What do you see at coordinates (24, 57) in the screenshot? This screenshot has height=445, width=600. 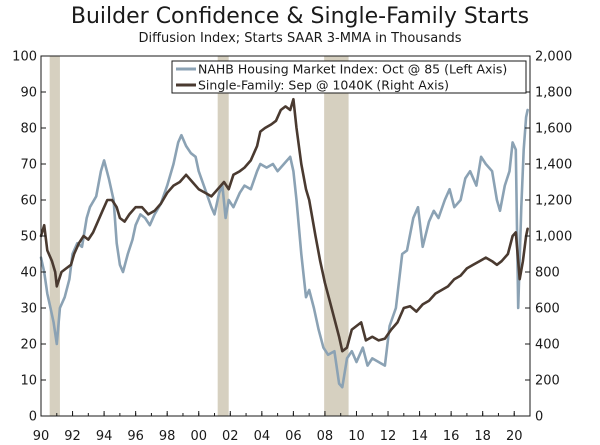 I see `left-tick-label: 100` at bounding box center [24, 57].